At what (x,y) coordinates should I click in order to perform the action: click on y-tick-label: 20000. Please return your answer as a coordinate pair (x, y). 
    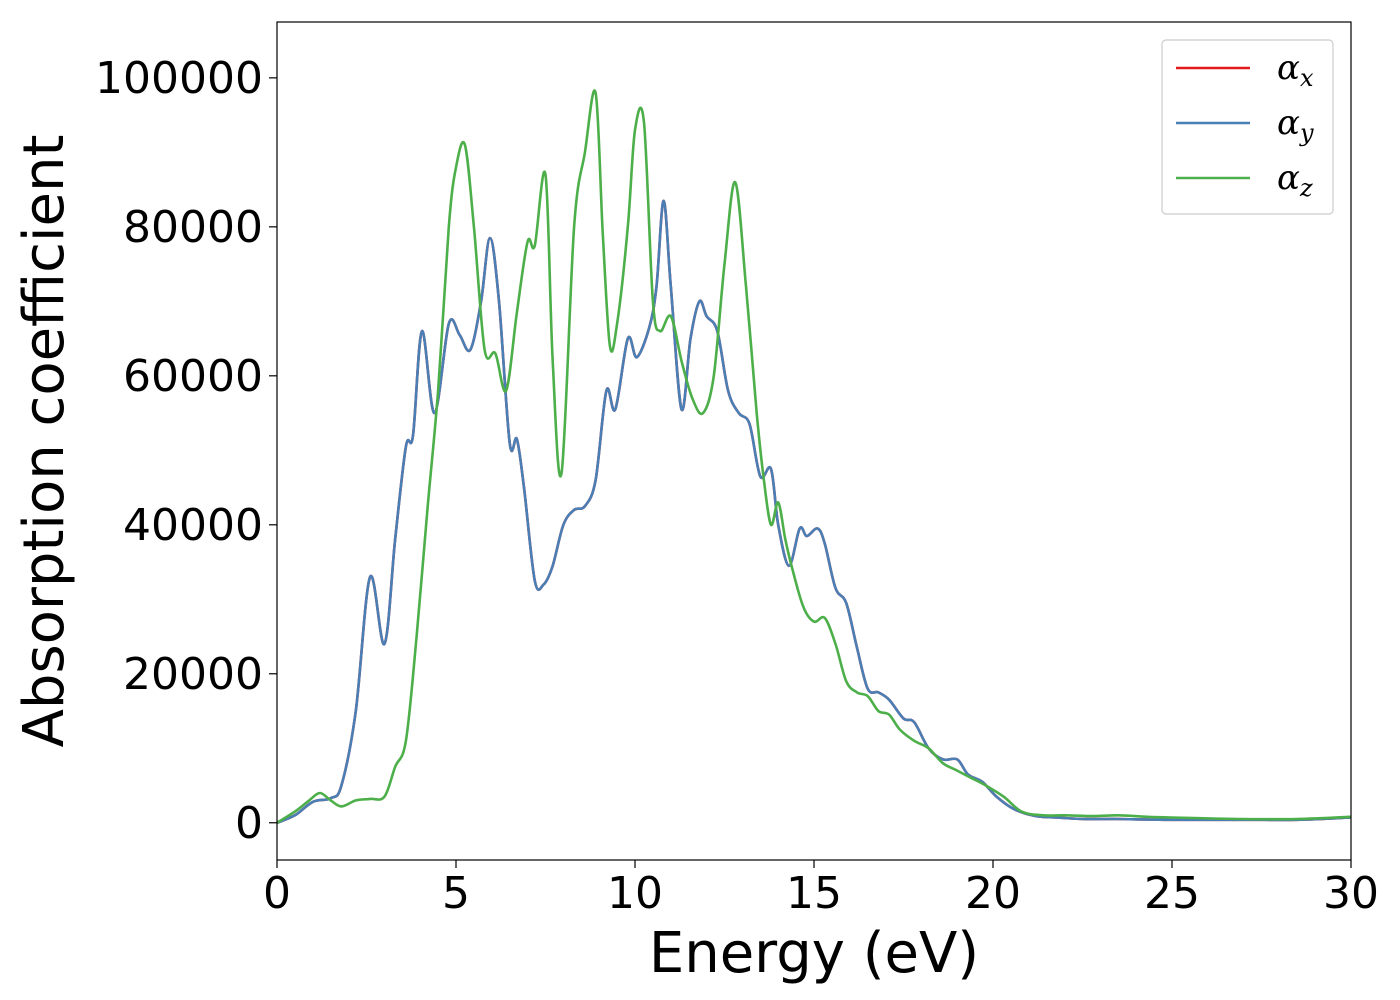
    Looking at the image, I should click on (193, 674).